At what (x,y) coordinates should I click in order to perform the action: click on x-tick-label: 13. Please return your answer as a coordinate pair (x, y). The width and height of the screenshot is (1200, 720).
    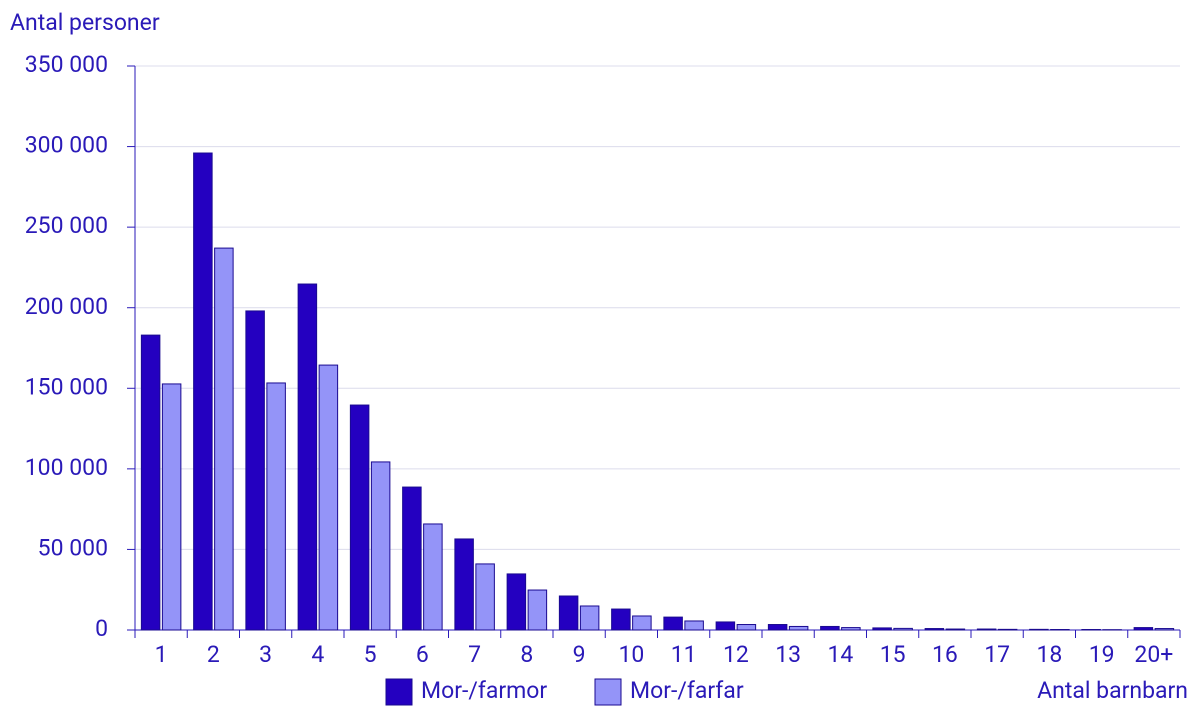
    Looking at the image, I should click on (788, 654).